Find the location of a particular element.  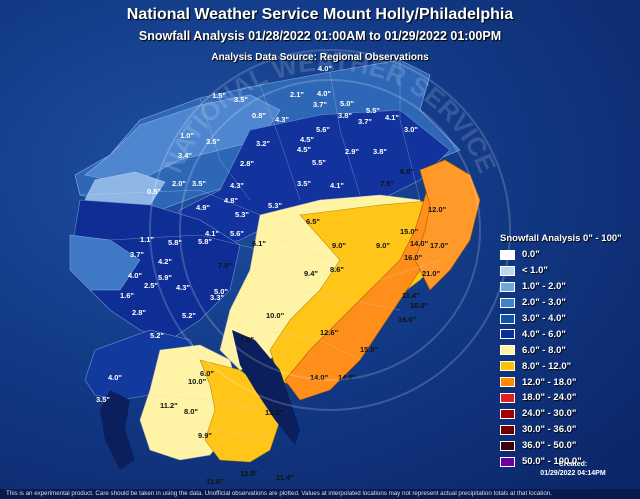

snowfall-observation: 9.4" is located at coordinates (311, 273).